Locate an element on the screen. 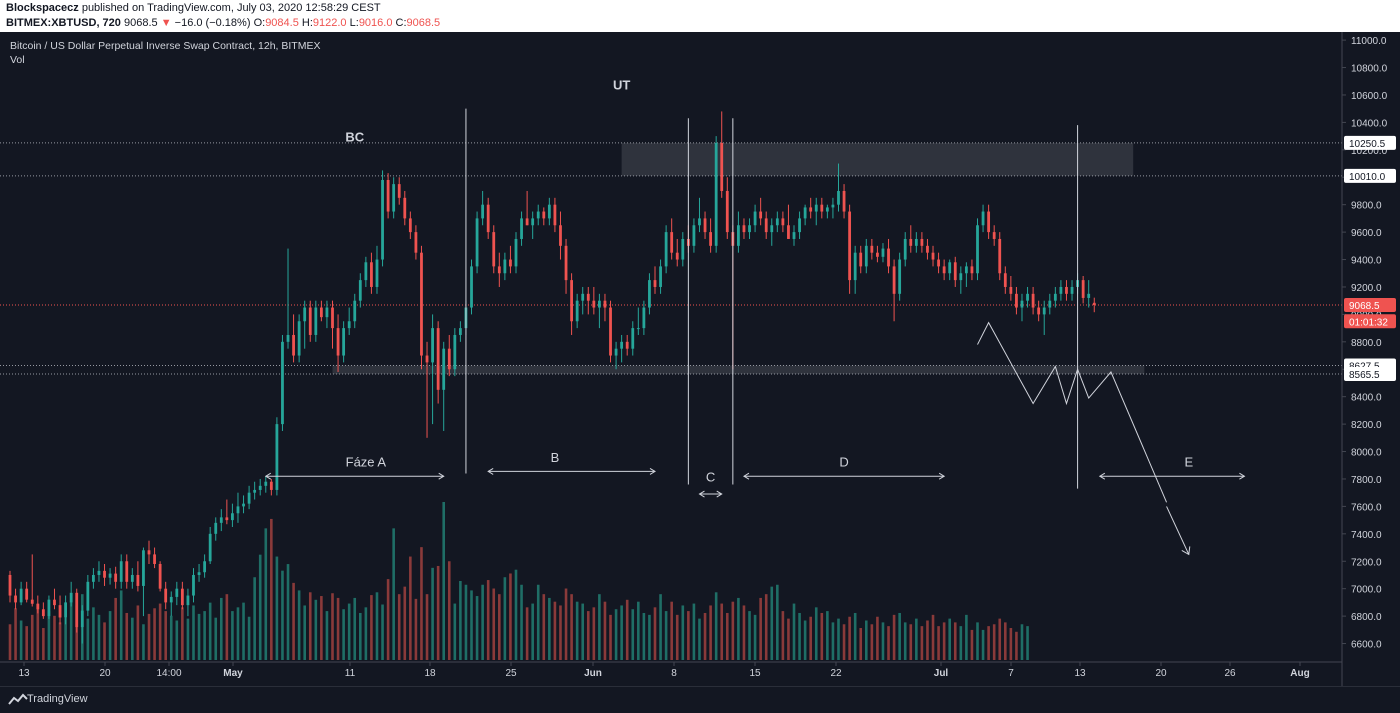  price-tick-label: 9200.0 is located at coordinates (1366, 288).